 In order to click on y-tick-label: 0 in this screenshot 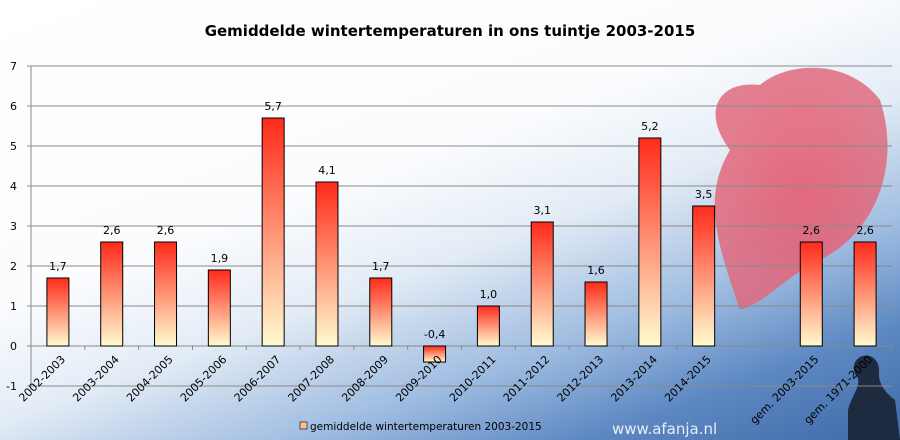, I will do `click(13, 346)`.